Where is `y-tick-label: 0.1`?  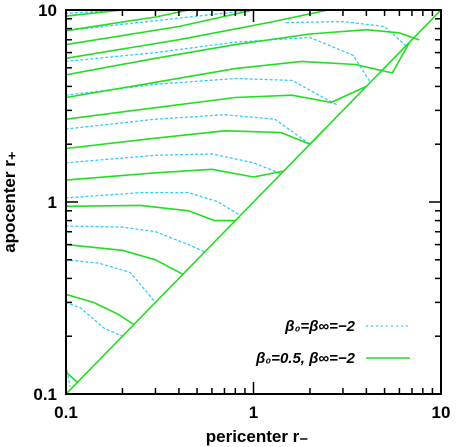 y-tick-label: 0.1 is located at coordinates (45, 394).